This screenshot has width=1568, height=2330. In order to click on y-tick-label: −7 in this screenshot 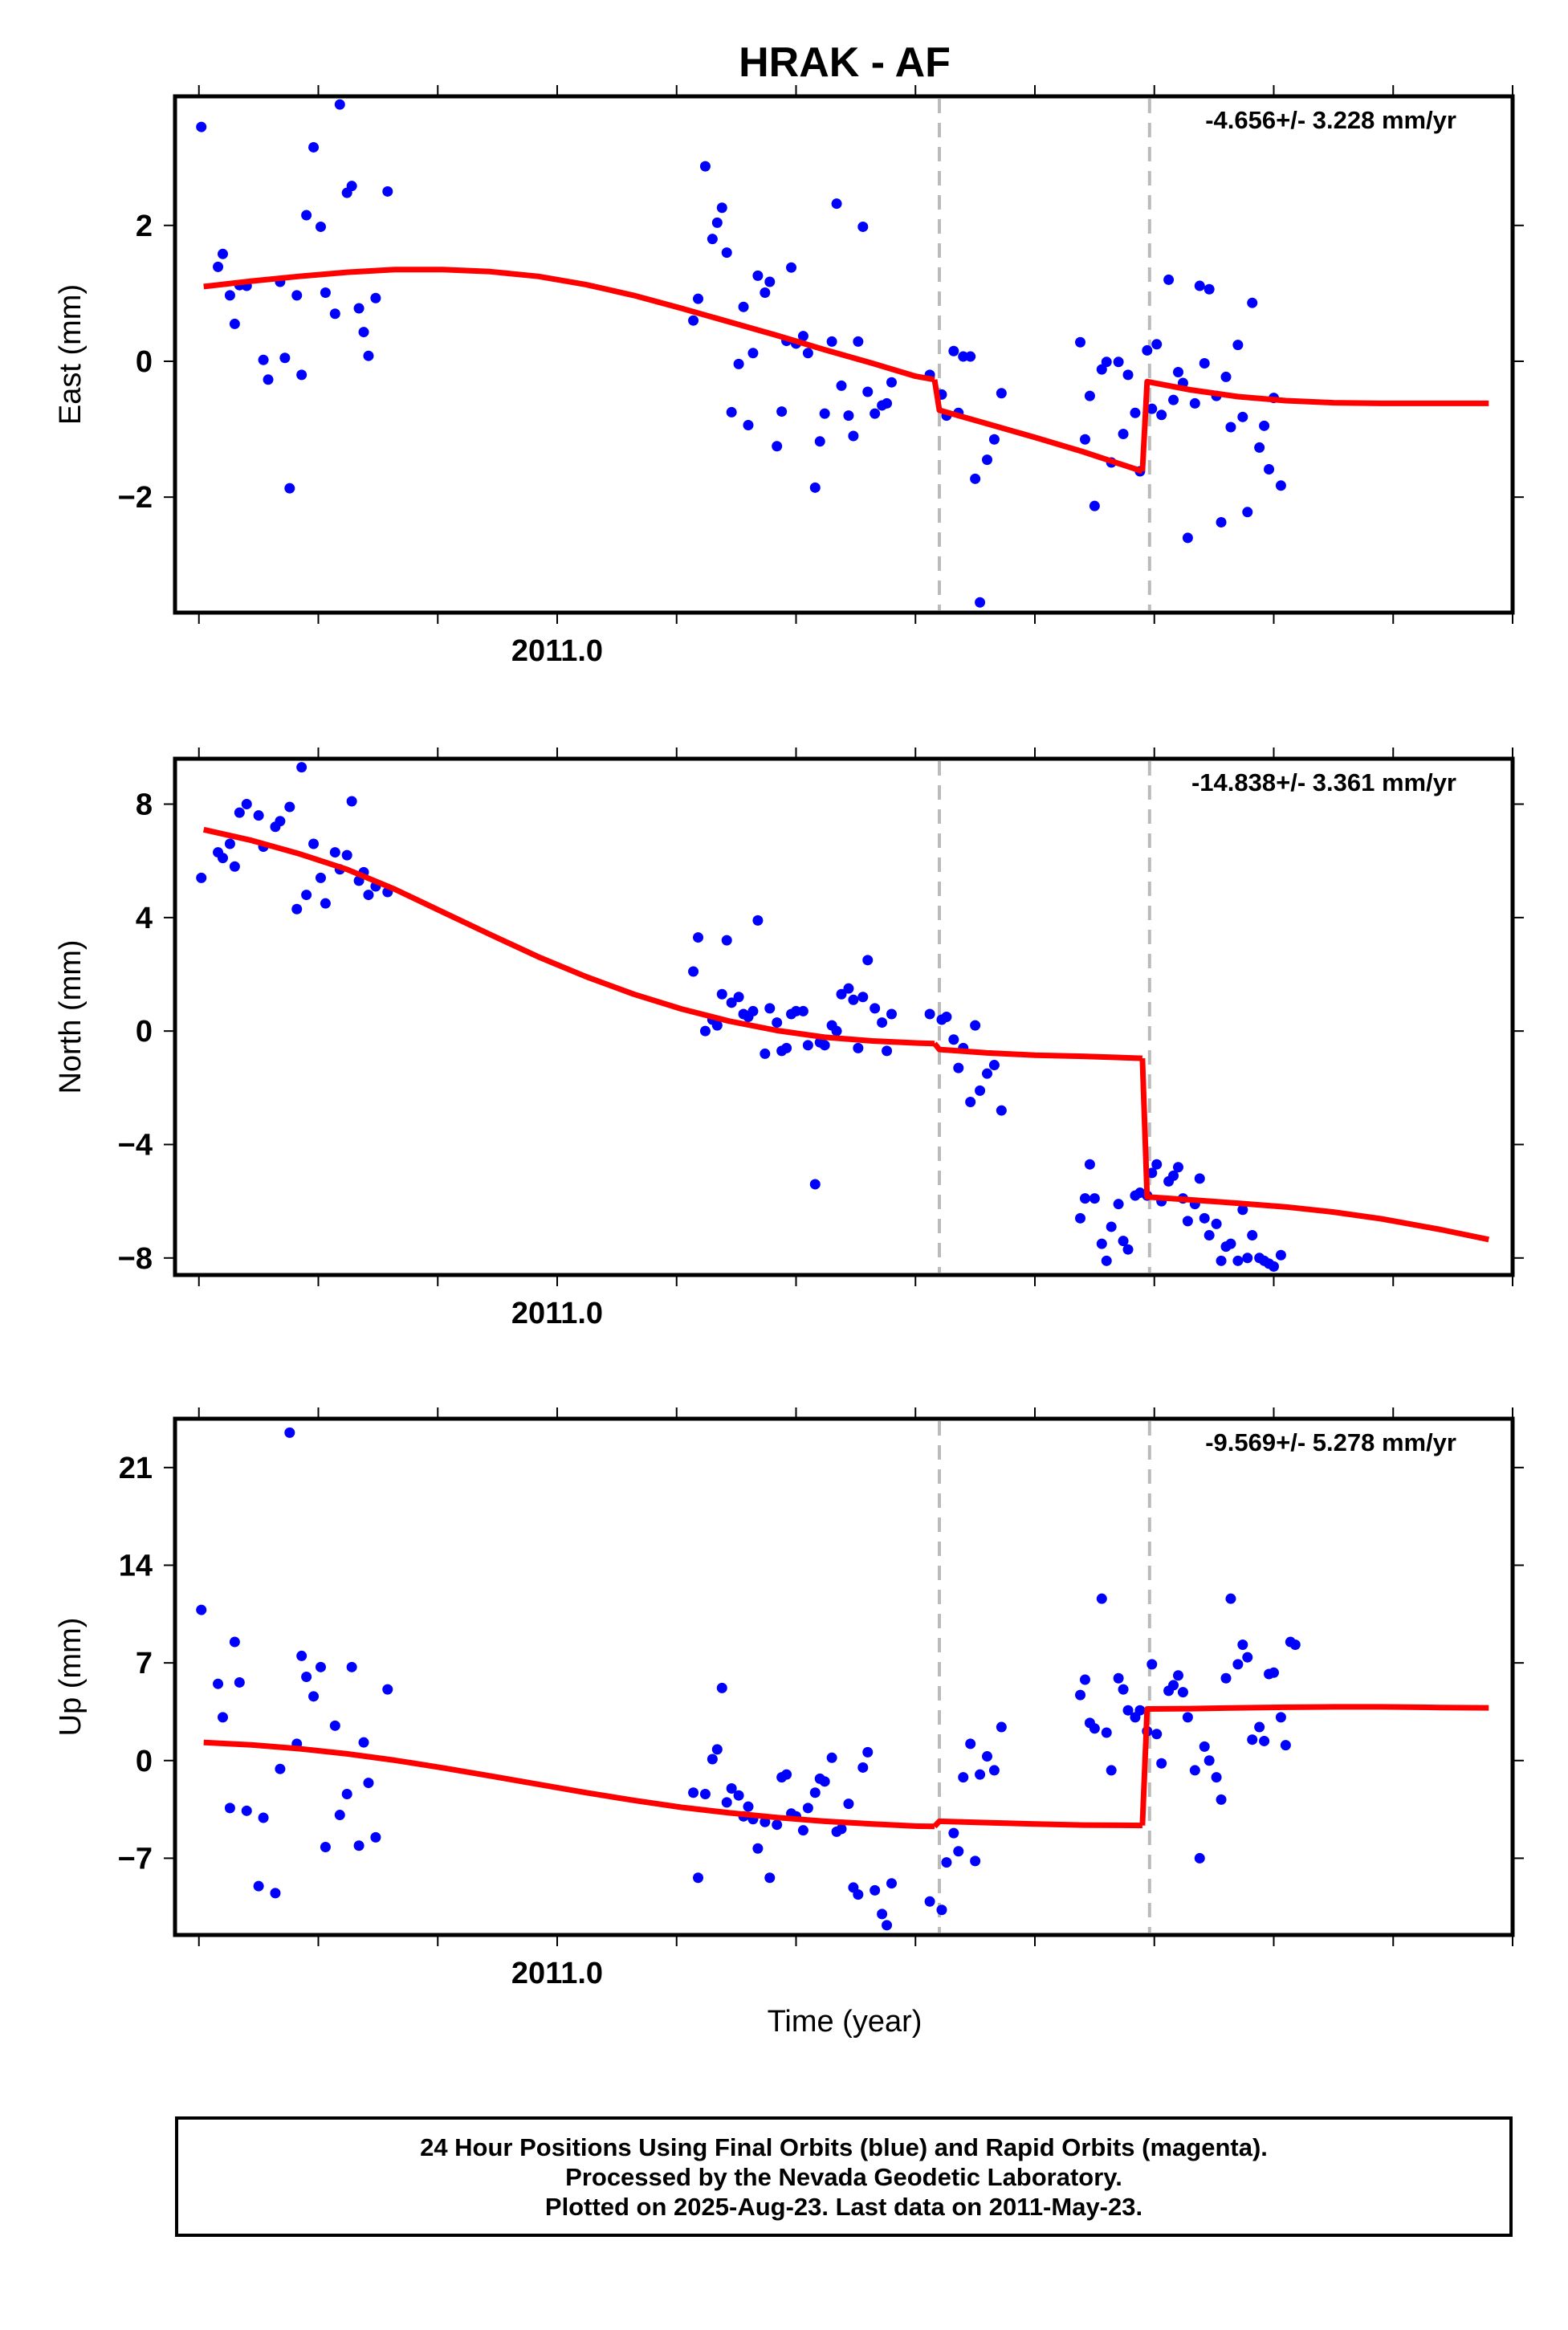, I will do `click(135, 1859)`.